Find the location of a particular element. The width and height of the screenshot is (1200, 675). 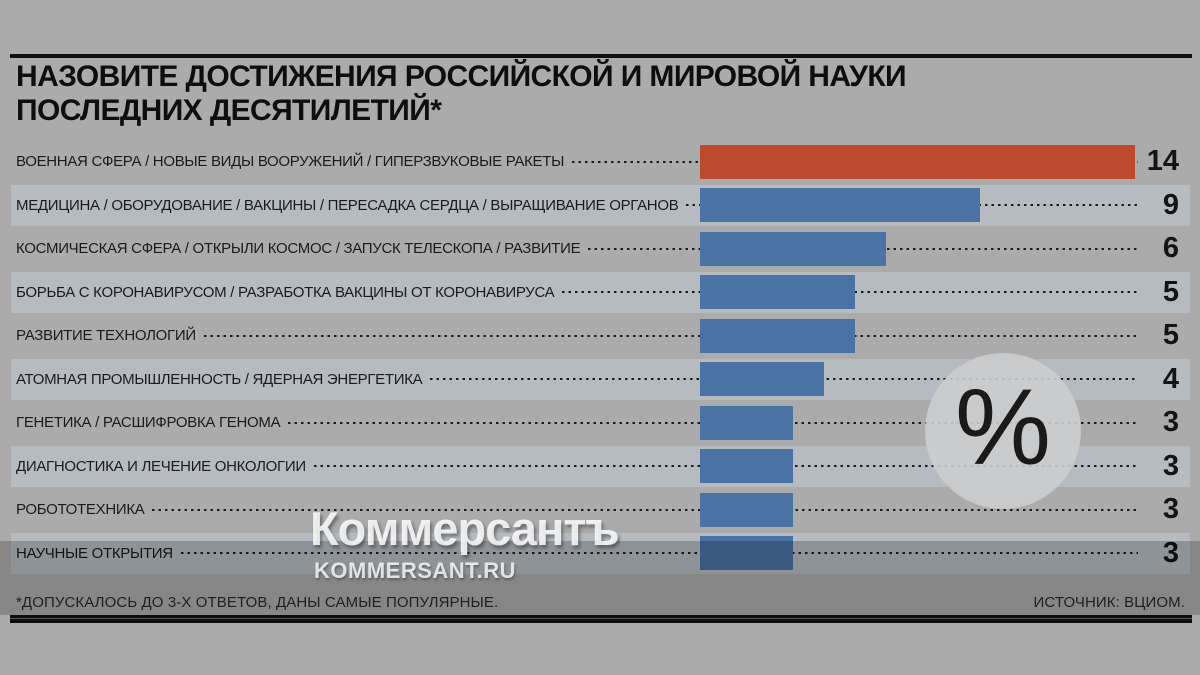

category-label: НАУЧНЫЕ ОТКРЫТИЯ is located at coordinates (94, 553).